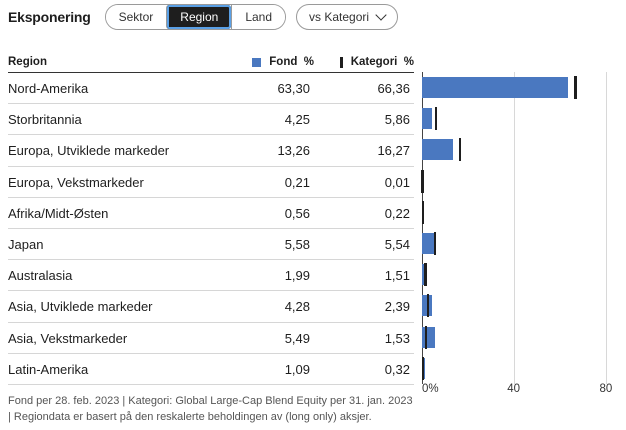 This screenshot has height=430, width=626. I want to click on table-header: Region Fond % Kategori %, so click(211, 62).